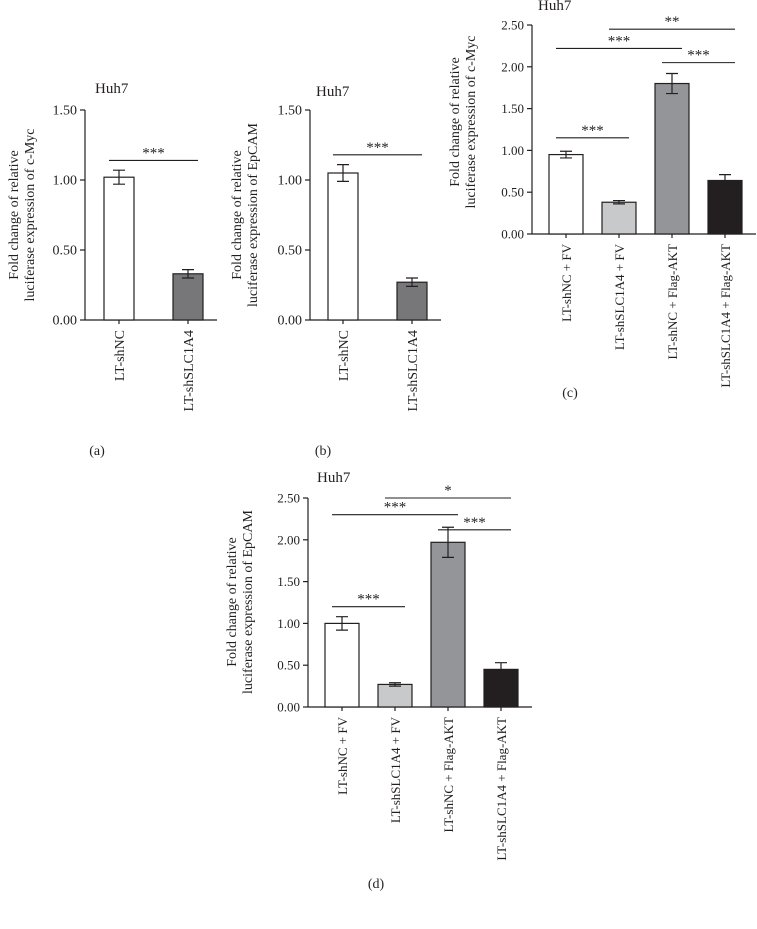 The image size is (757, 929). I want to click on significance-label: *, so click(448, 491).